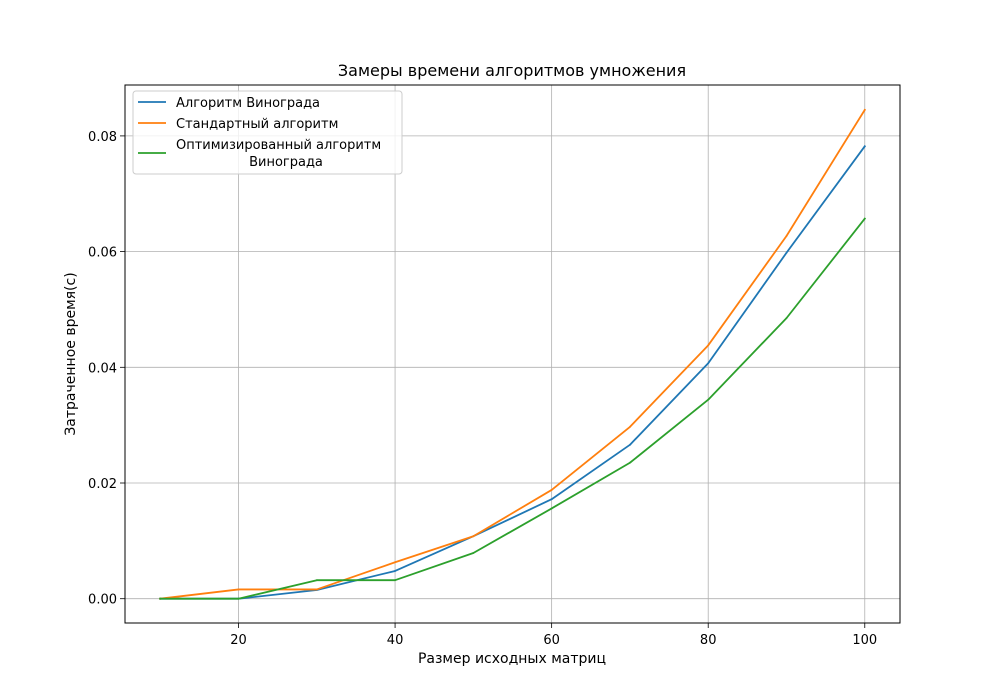 The height and width of the screenshot is (700, 1000). I want to click on x-axis-label: Размер исходных матриц, so click(512, 659).